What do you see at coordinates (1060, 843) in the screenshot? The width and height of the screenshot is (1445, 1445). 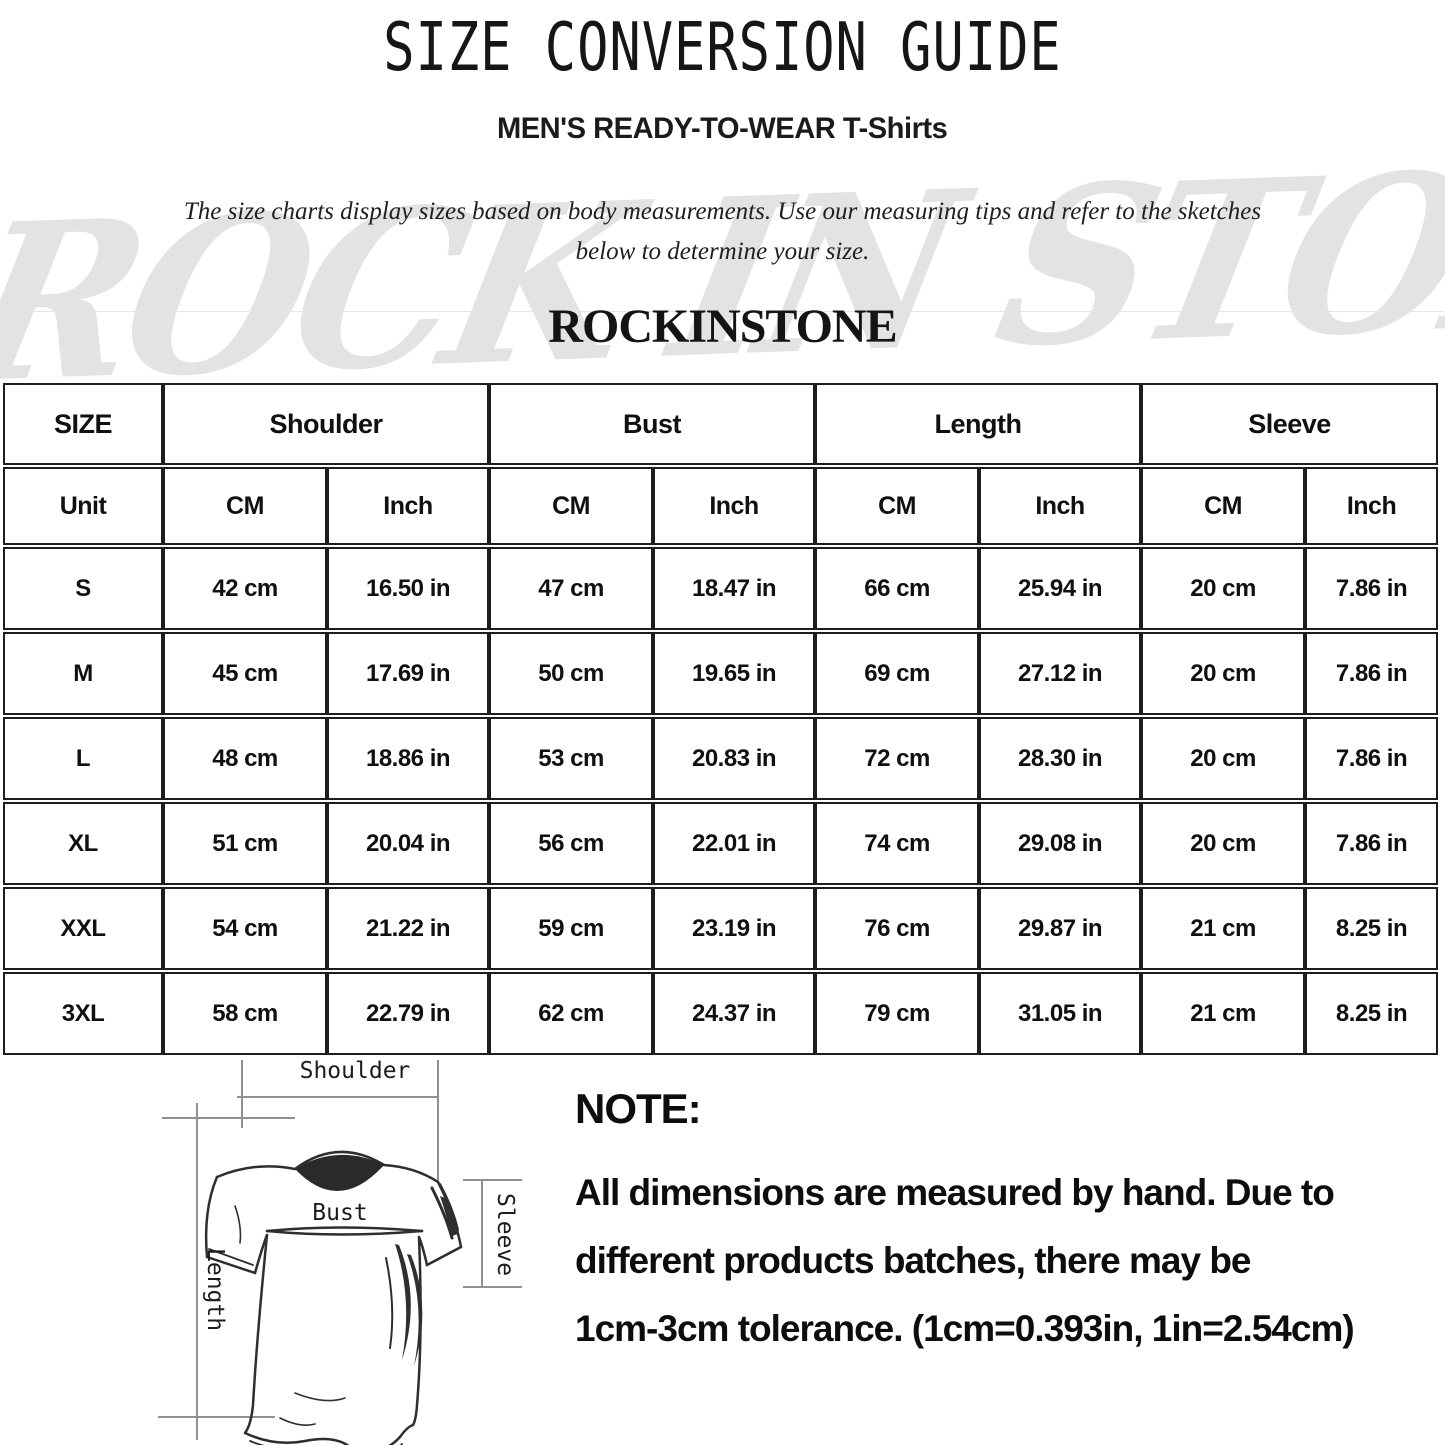 I see `data-cell: 29.08 in` at bounding box center [1060, 843].